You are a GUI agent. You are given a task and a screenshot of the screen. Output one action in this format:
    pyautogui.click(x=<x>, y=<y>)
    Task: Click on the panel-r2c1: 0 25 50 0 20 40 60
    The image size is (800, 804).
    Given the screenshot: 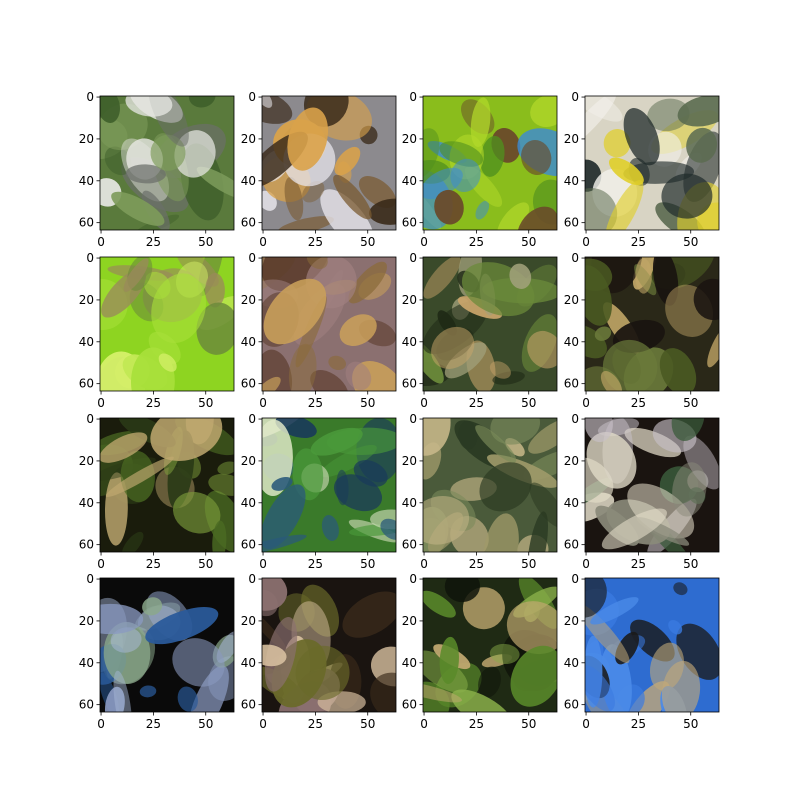 What is the action you would take?
    pyautogui.click(x=157, y=330)
    